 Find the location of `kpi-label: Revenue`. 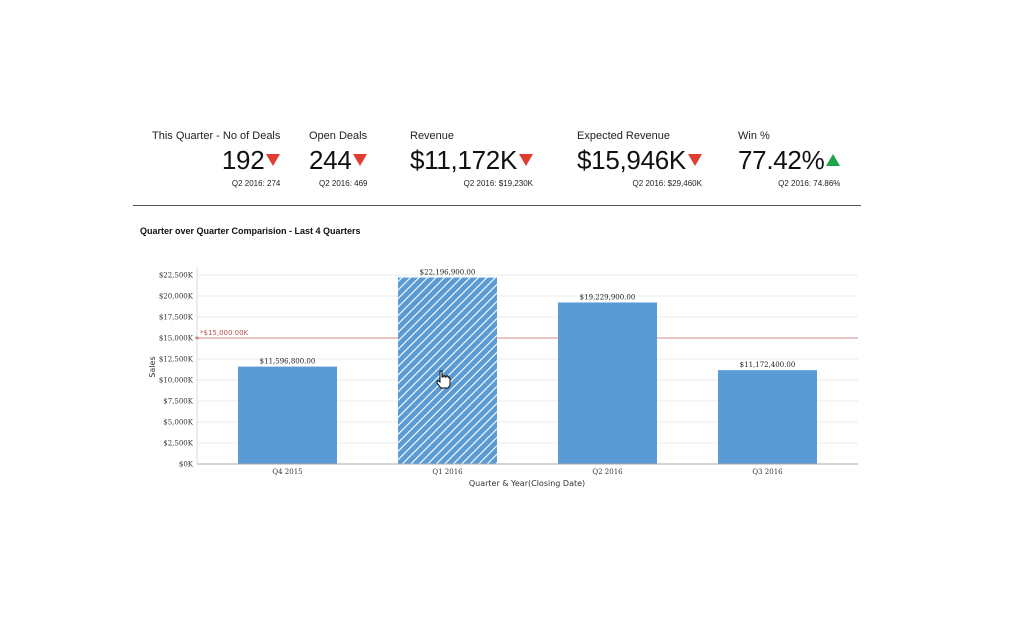

kpi-label: Revenue is located at coordinates (432, 136).